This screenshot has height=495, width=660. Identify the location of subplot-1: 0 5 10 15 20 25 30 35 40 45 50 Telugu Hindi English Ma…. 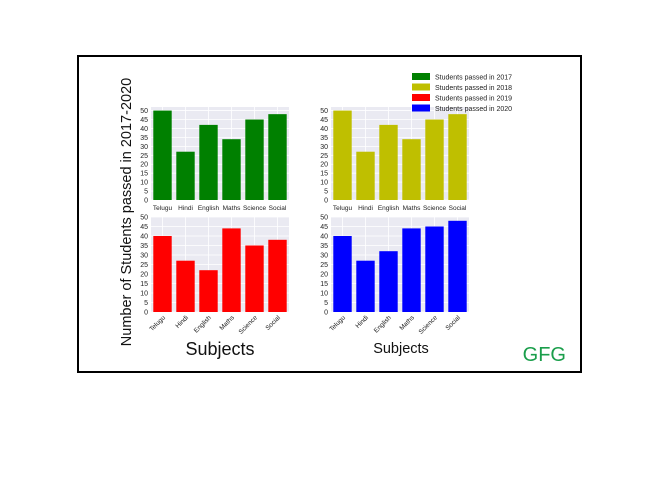
(214, 159).